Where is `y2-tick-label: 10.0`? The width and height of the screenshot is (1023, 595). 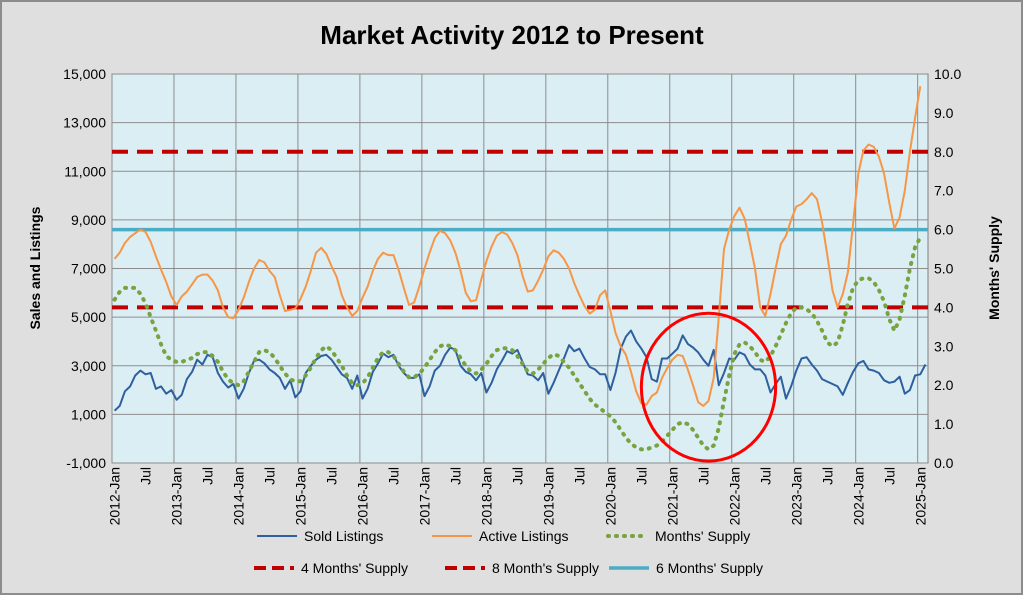 y2-tick-label: 10.0 is located at coordinates (947, 74).